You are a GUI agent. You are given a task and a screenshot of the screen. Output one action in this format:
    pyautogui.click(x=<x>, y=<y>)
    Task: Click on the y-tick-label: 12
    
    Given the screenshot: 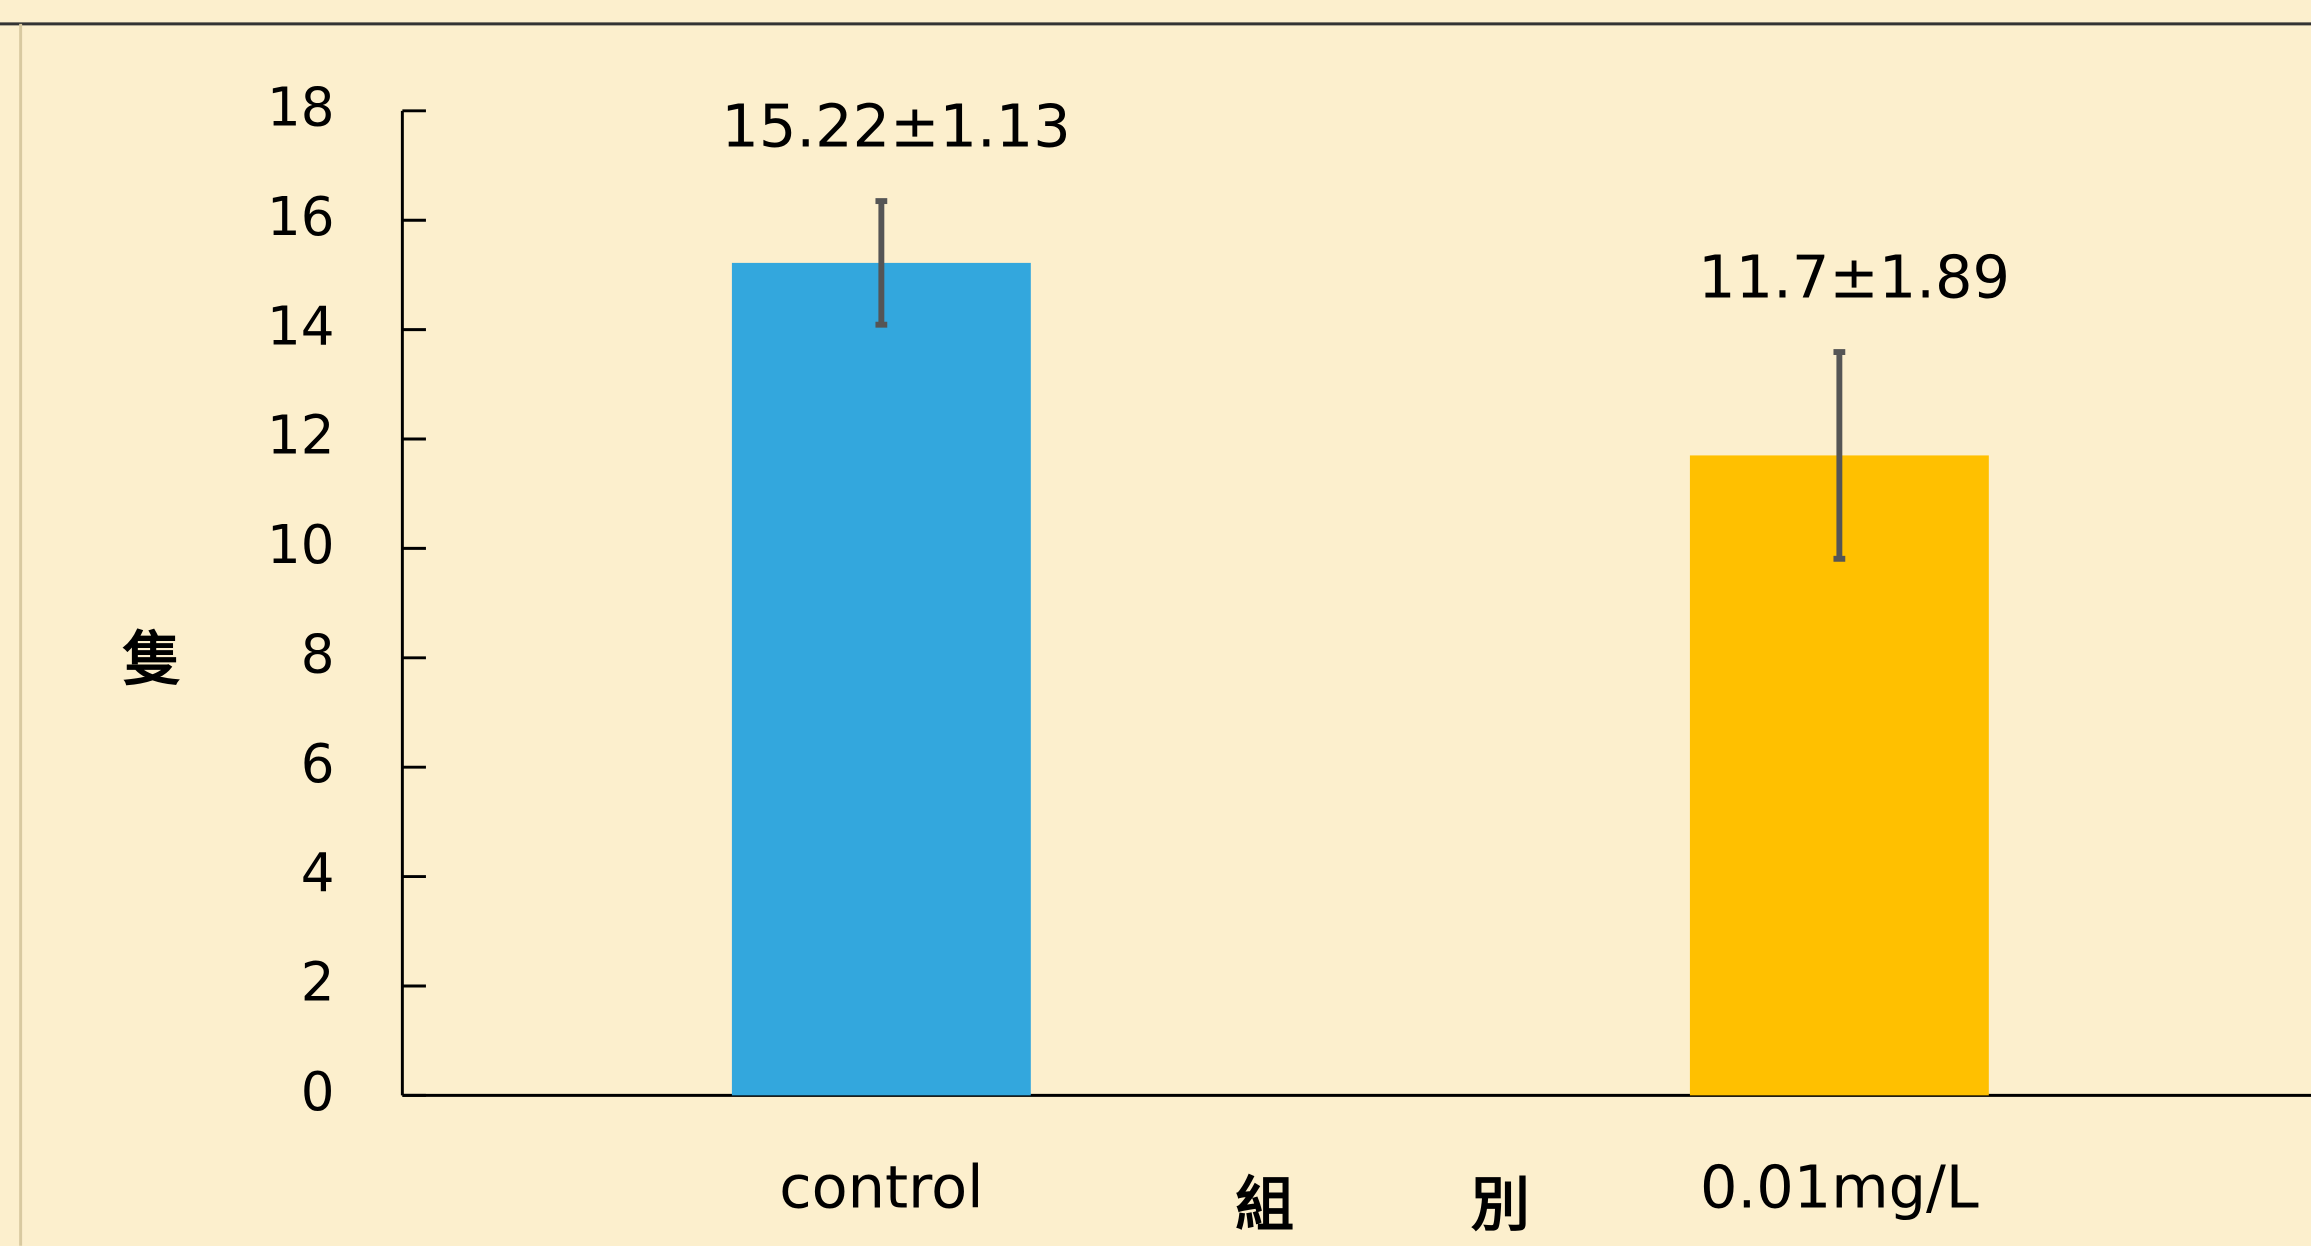 What is the action you would take?
    pyautogui.click(x=301, y=436)
    